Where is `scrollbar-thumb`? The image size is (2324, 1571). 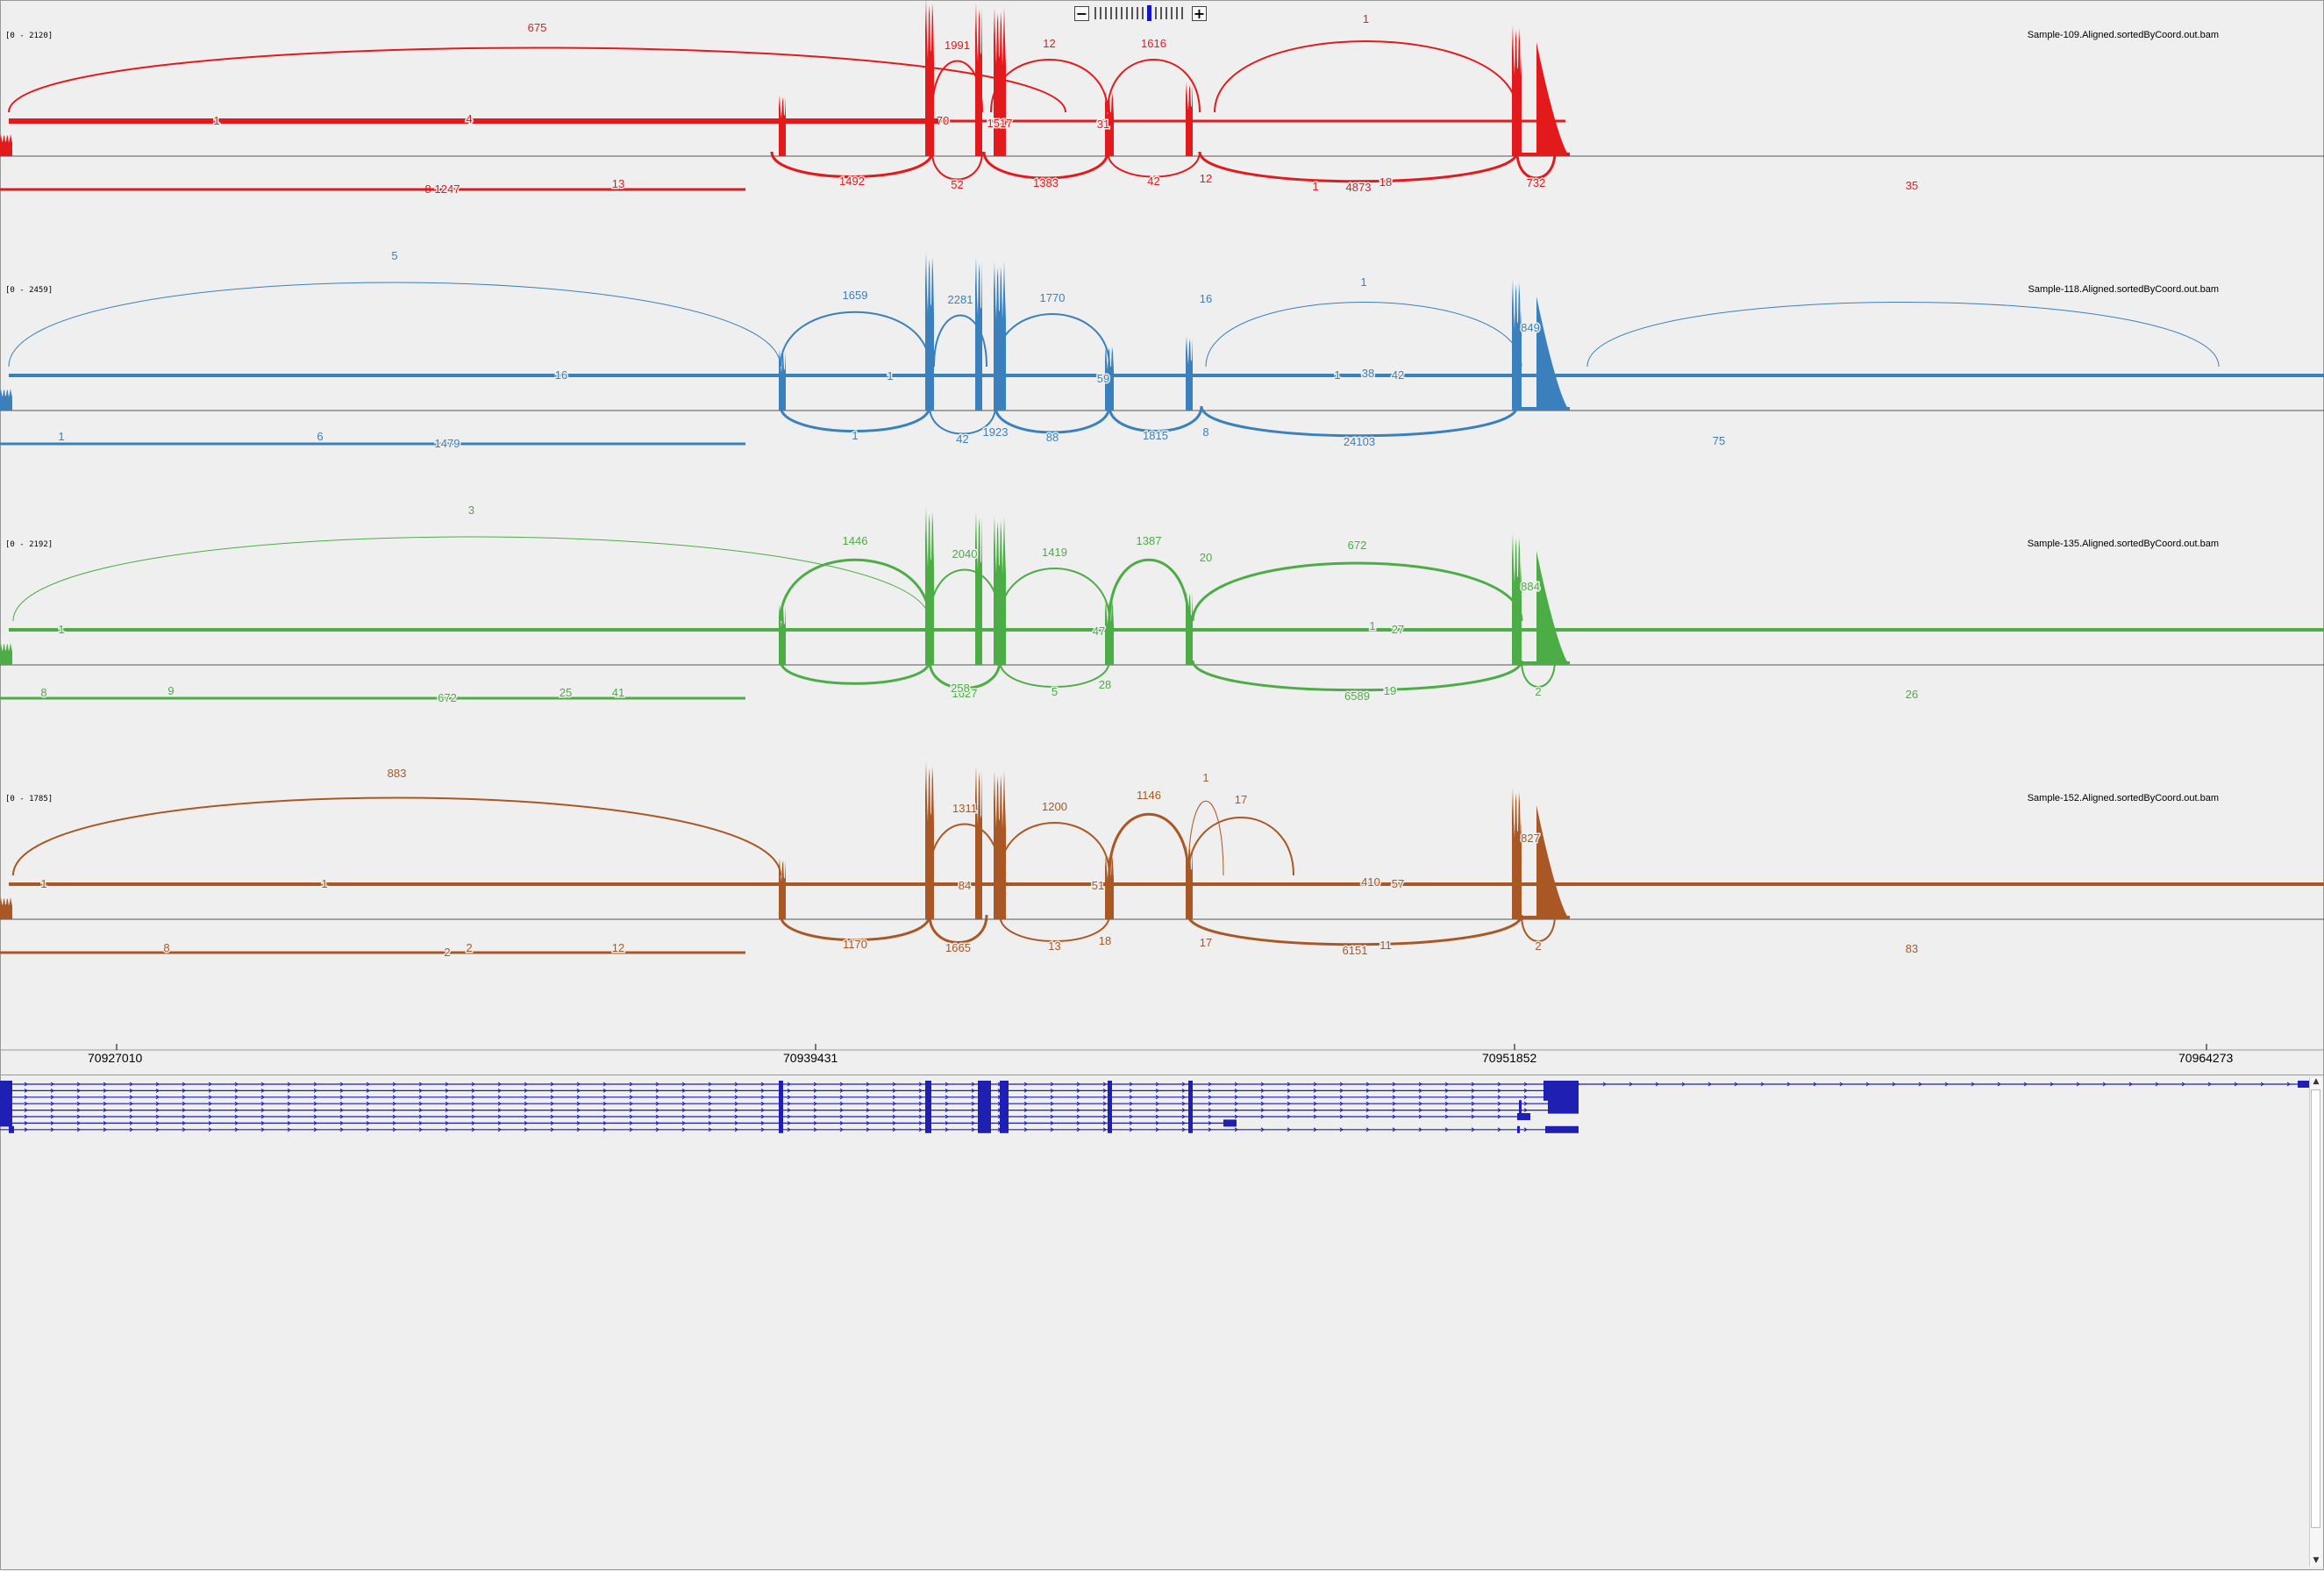
scrollbar-thumb is located at coordinates (2315, 1308).